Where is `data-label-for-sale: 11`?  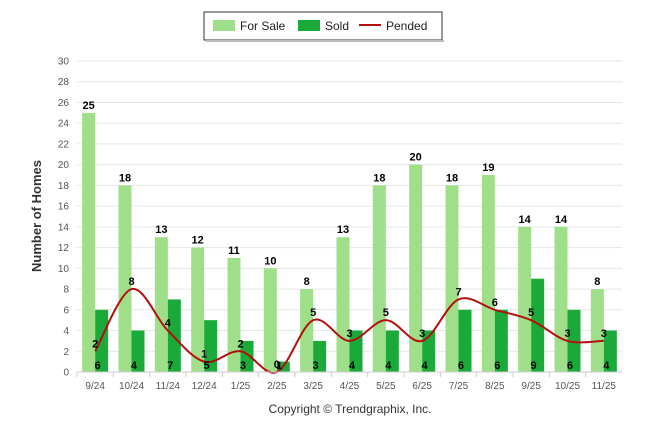
data-label-for-sale: 11 is located at coordinates (234, 251).